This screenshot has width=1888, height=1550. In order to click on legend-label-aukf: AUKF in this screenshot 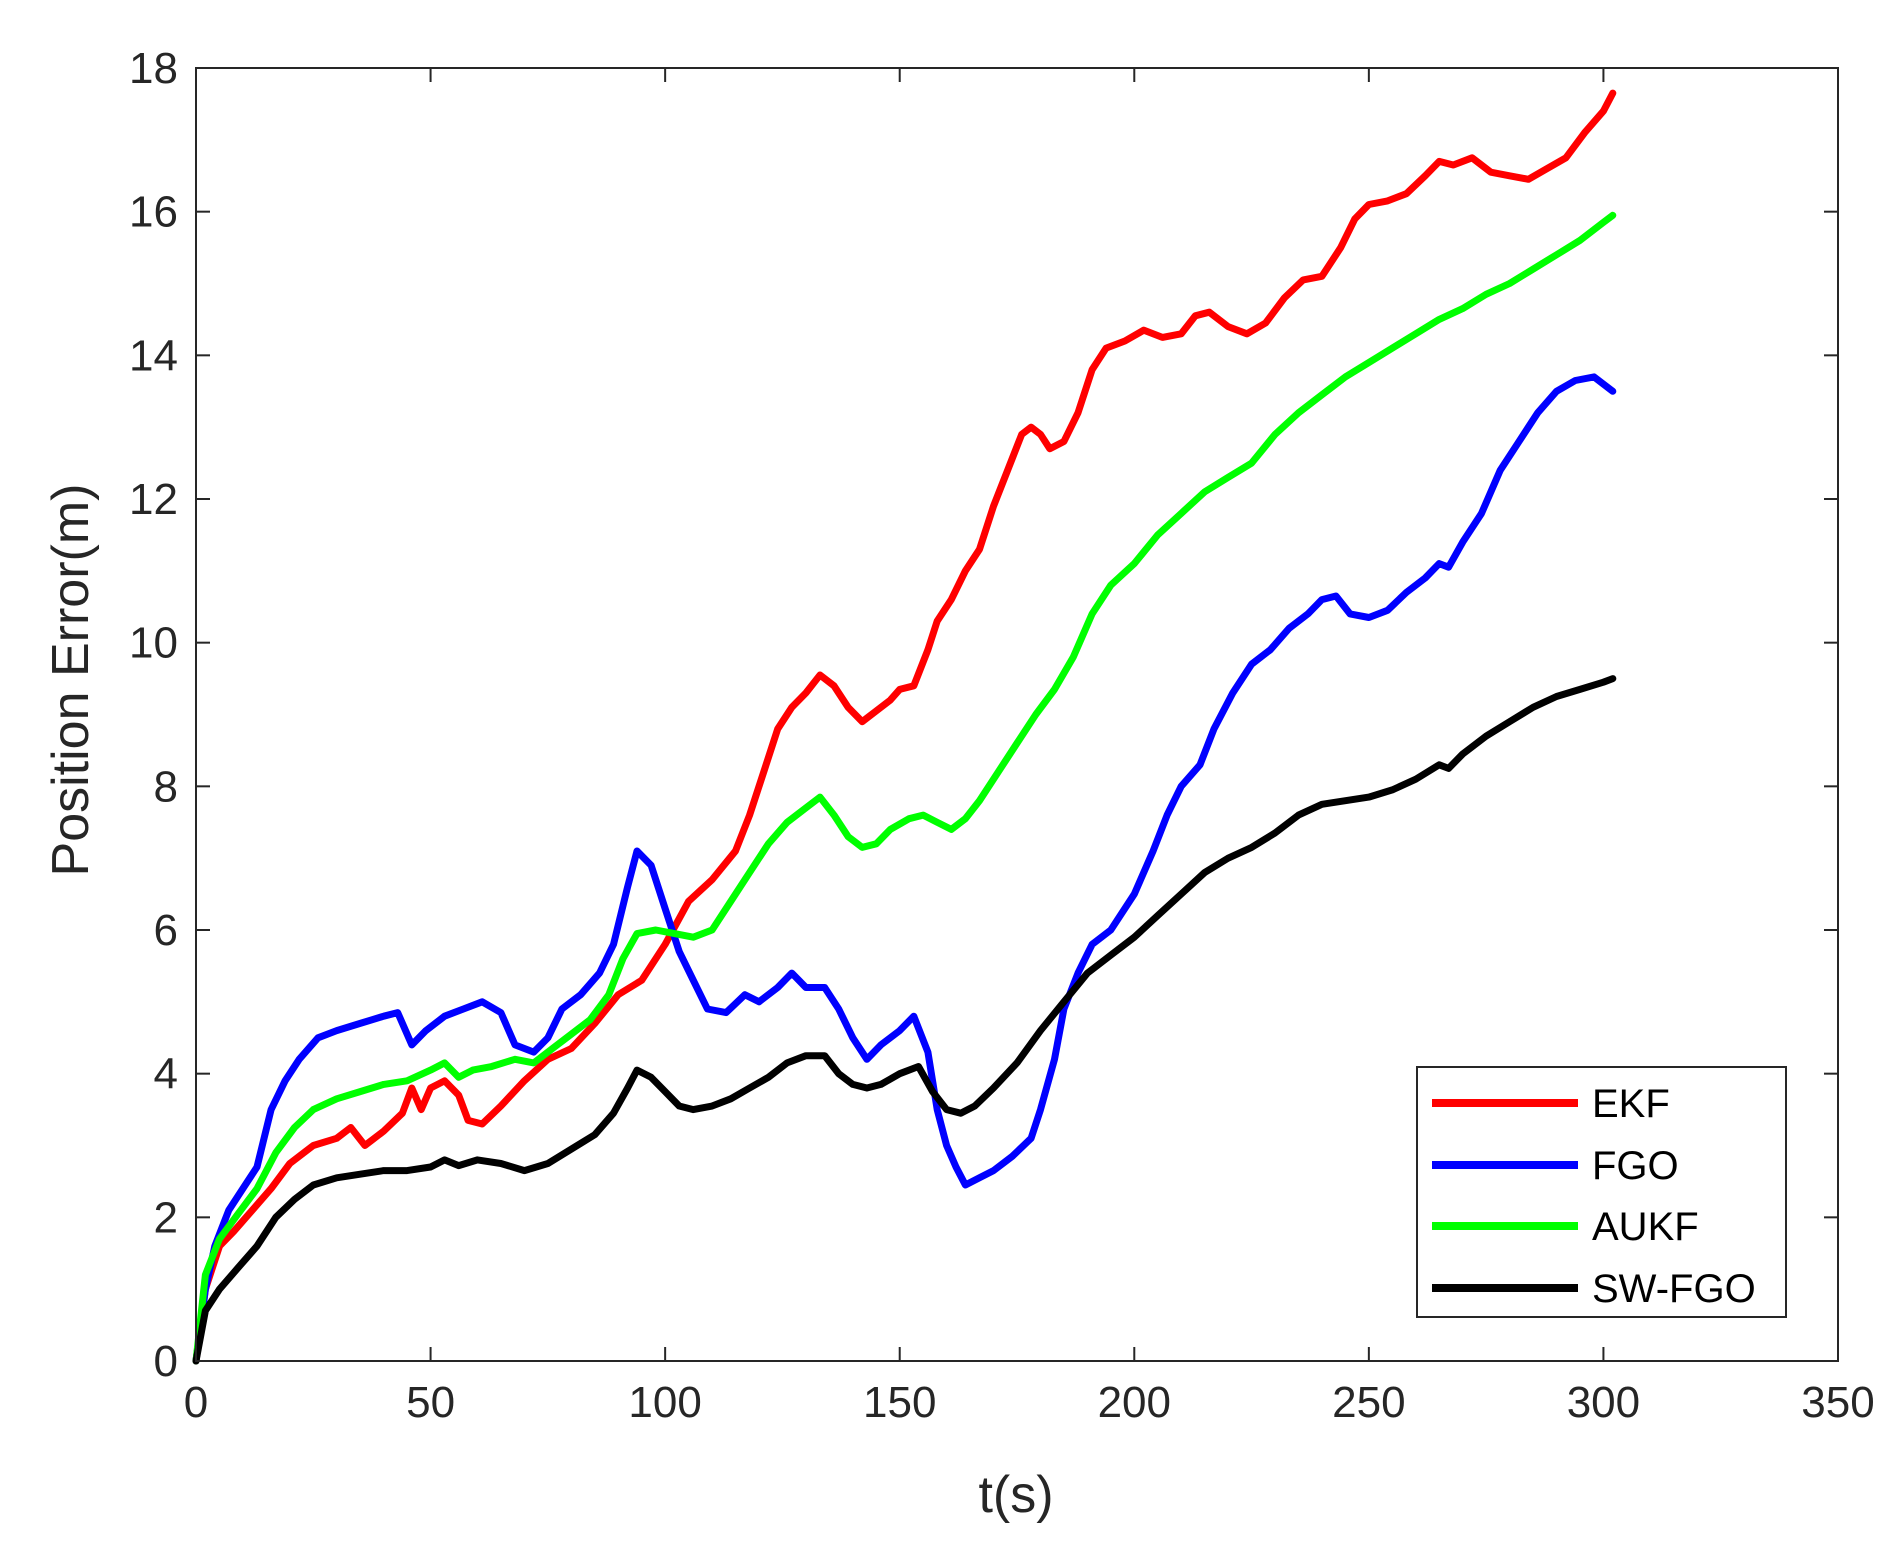, I will do `click(1645, 1227)`.